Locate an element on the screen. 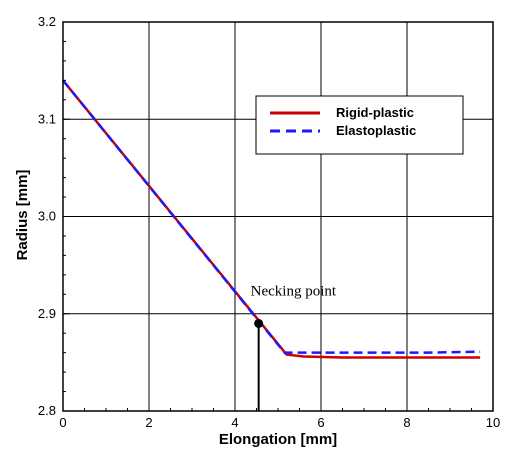 This screenshot has width=521, height=457. x-tick-label: 0 is located at coordinates (62, 422).